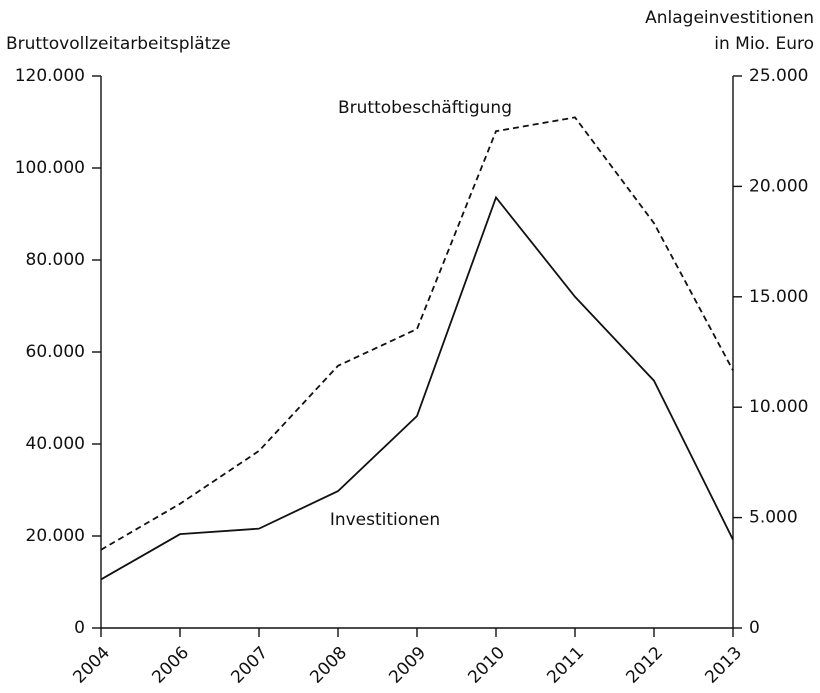 This screenshot has width=820, height=693. Describe the element at coordinates (425, 108) in the screenshot. I see `series-label: Bruttobeschäftigung` at that location.